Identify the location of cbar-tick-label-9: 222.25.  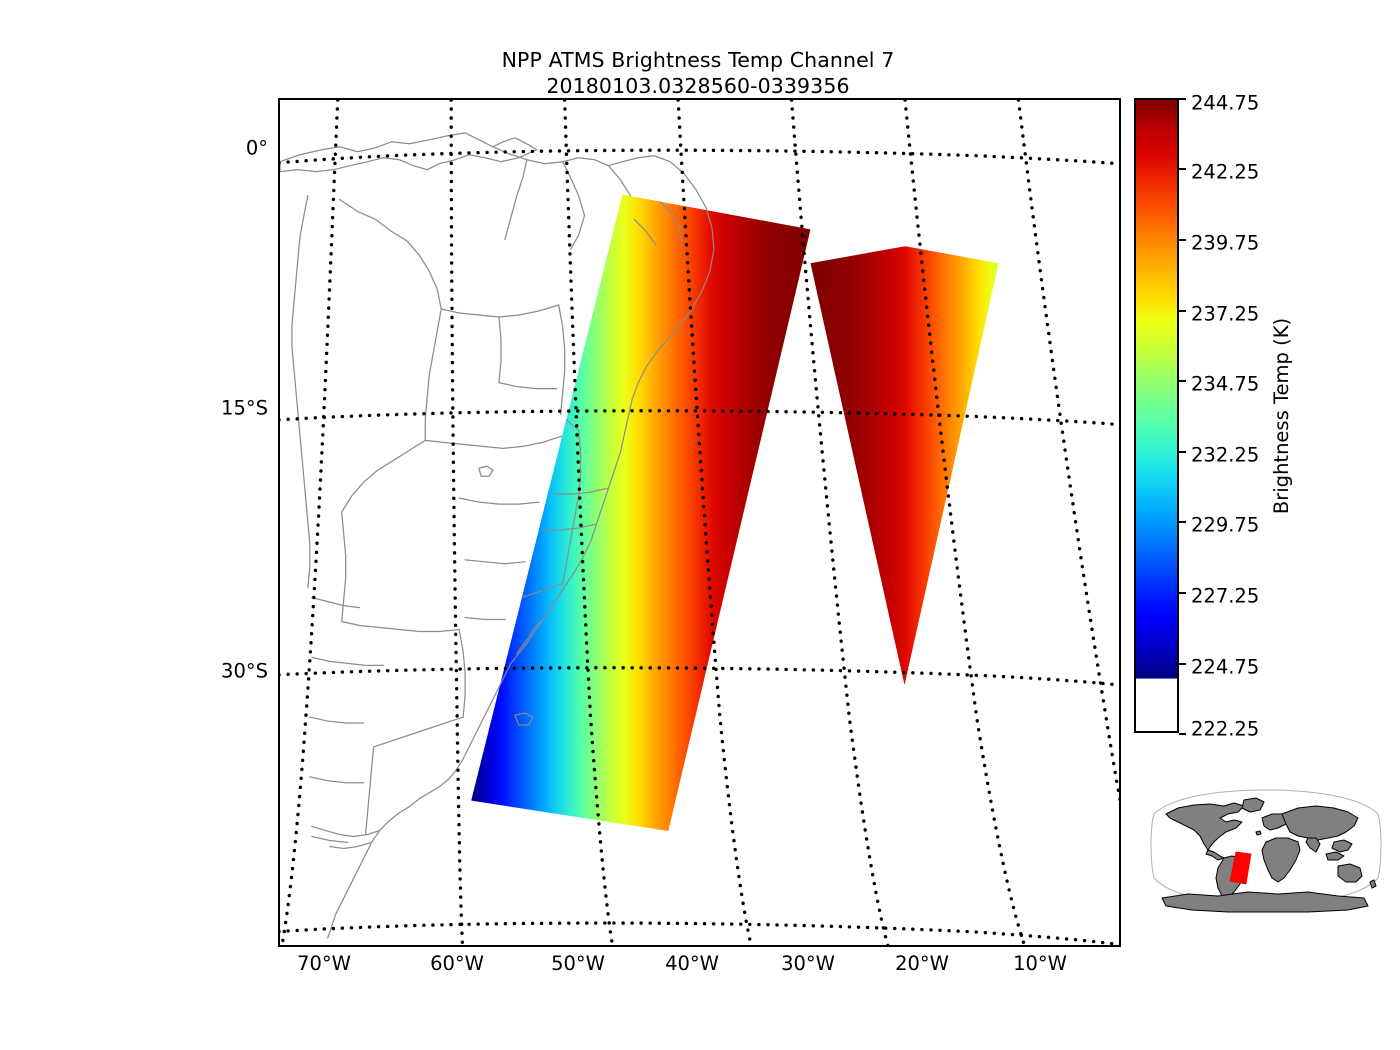
(1225, 729).